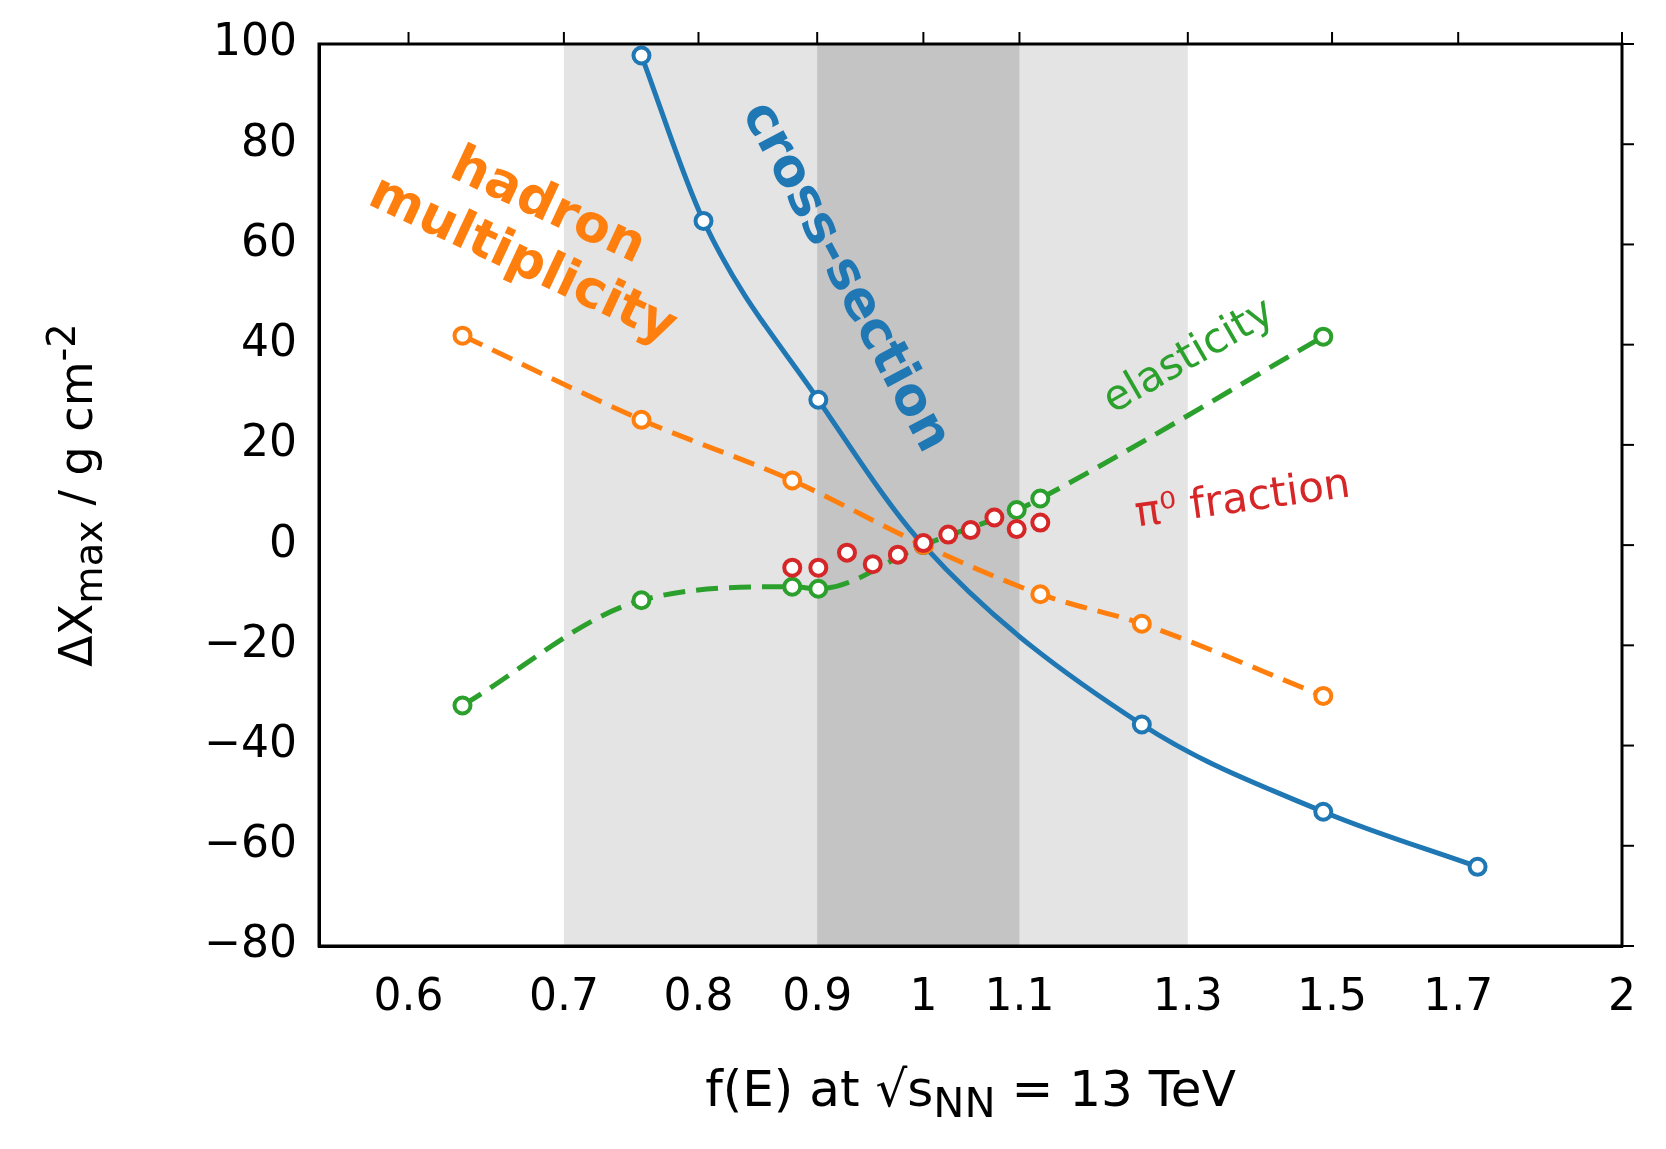 This screenshot has width=1666, height=1149. What do you see at coordinates (269, 140) in the screenshot?
I see `y-tick-label: 80` at bounding box center [269, 140].